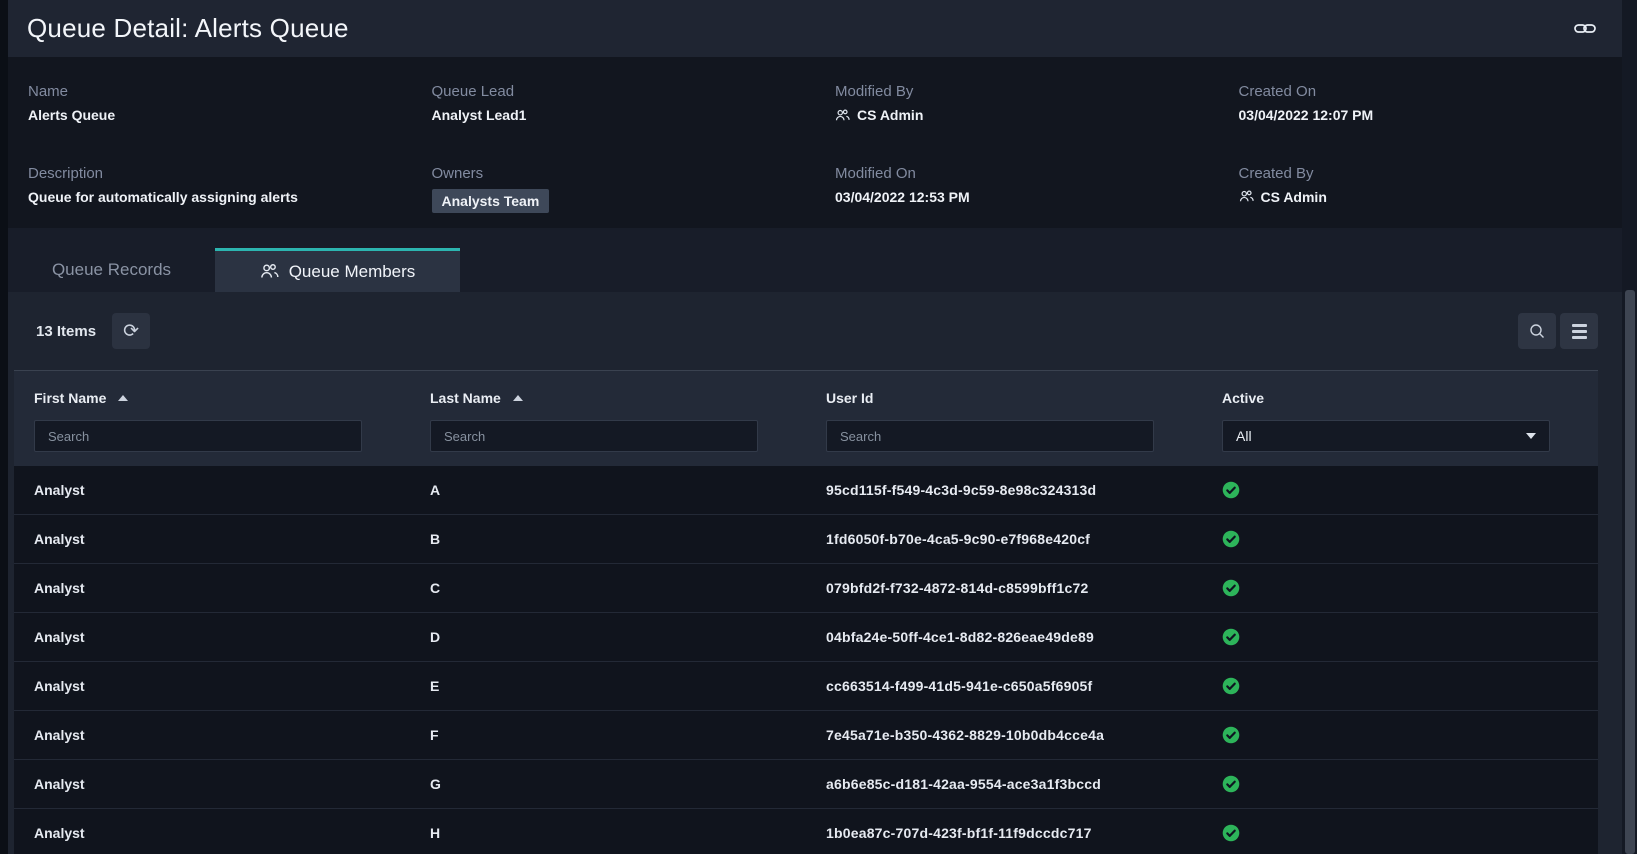 The height and width of the screenshot is (854, 1637). I want to click on field-value: Alerts Queue, so click(72, 115).